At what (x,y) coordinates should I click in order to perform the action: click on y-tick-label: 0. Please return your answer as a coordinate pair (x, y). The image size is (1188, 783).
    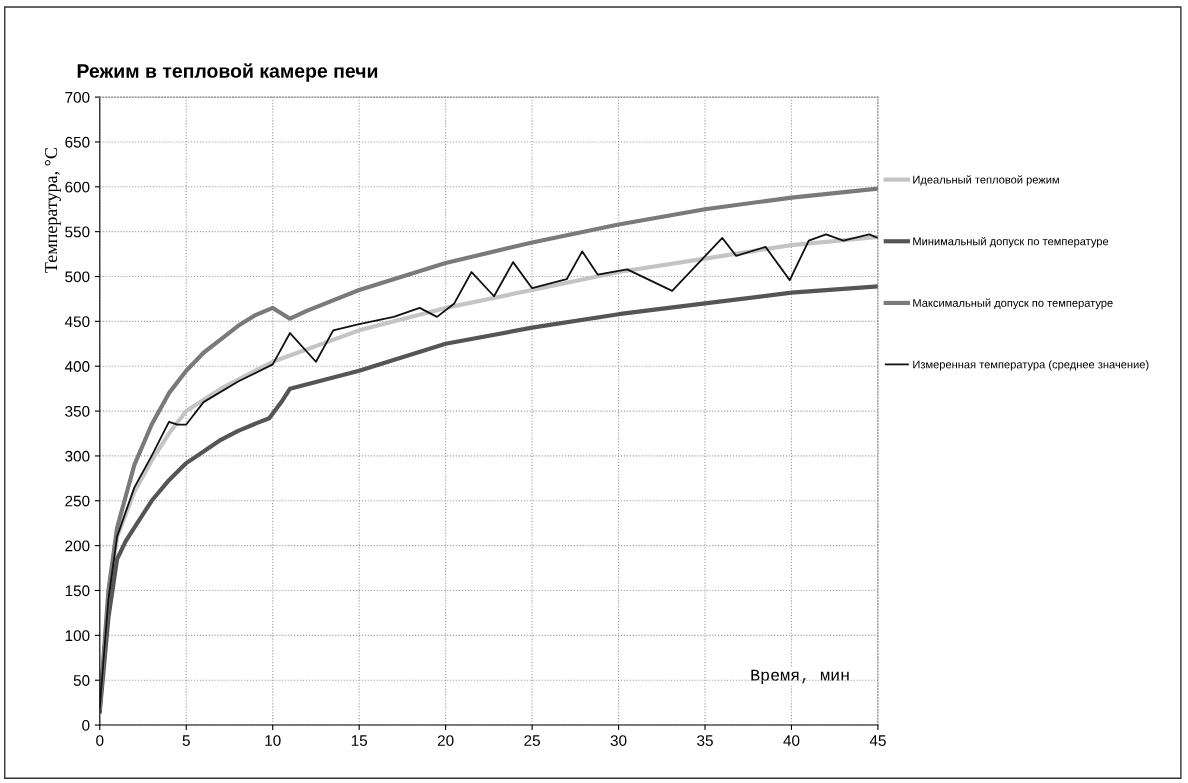
    Looking at the image, I should click on (86, 725).